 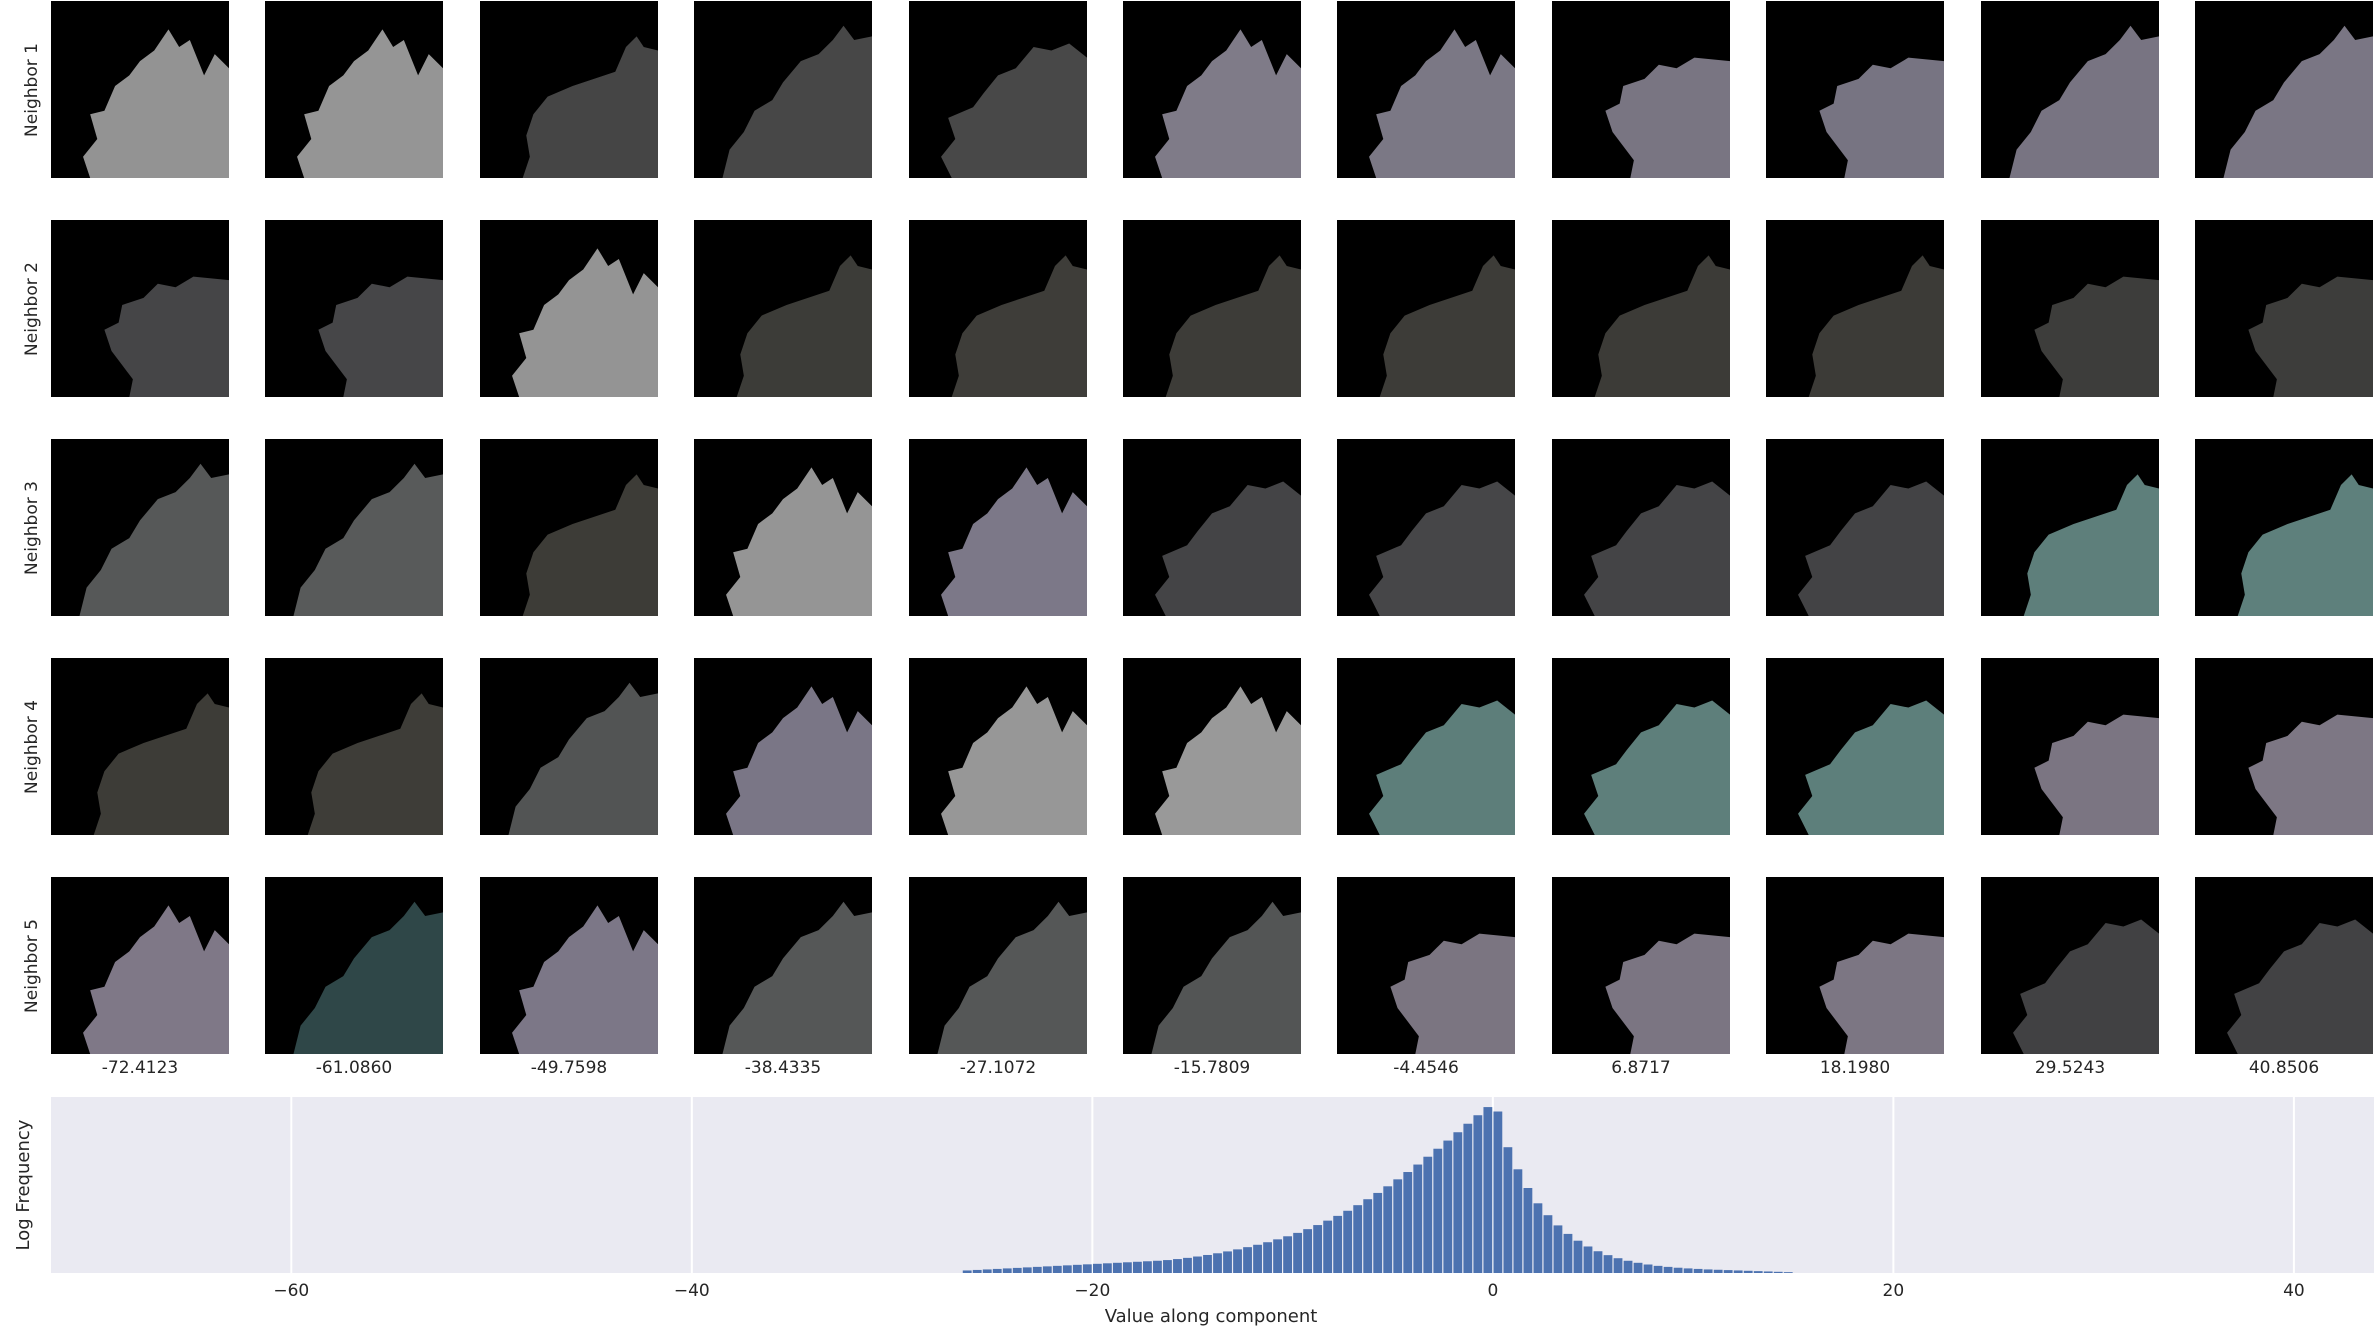 What do you see at coordinates (2070, 1068) in the screenshot?
I see `column-value-label: 29.5243` at bounding box center [2070, 1068].